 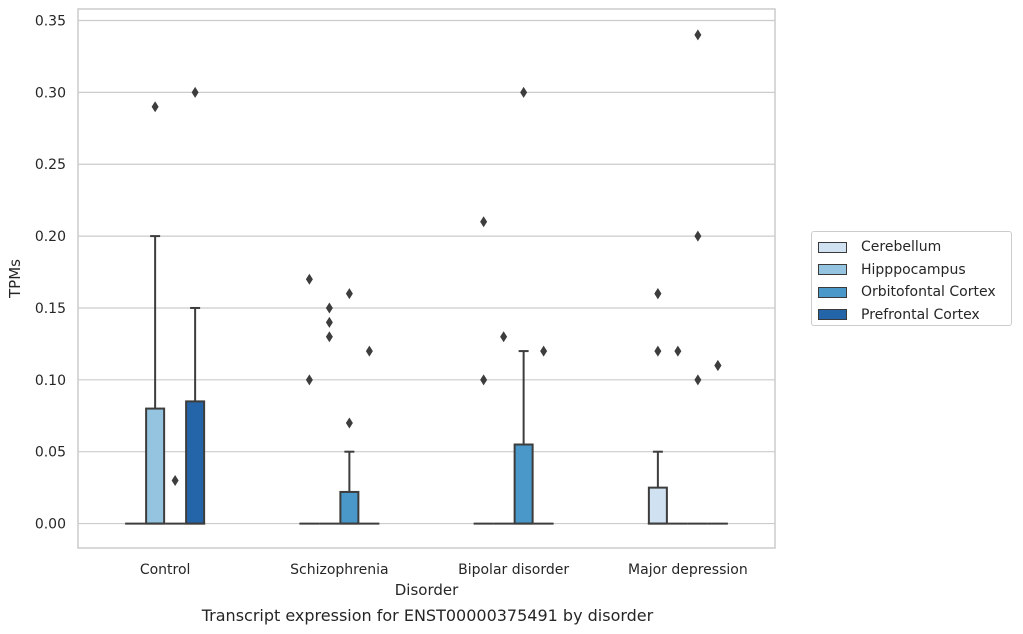 I want to click on y-tick-label: 0.20, so click(x=50, y=237).